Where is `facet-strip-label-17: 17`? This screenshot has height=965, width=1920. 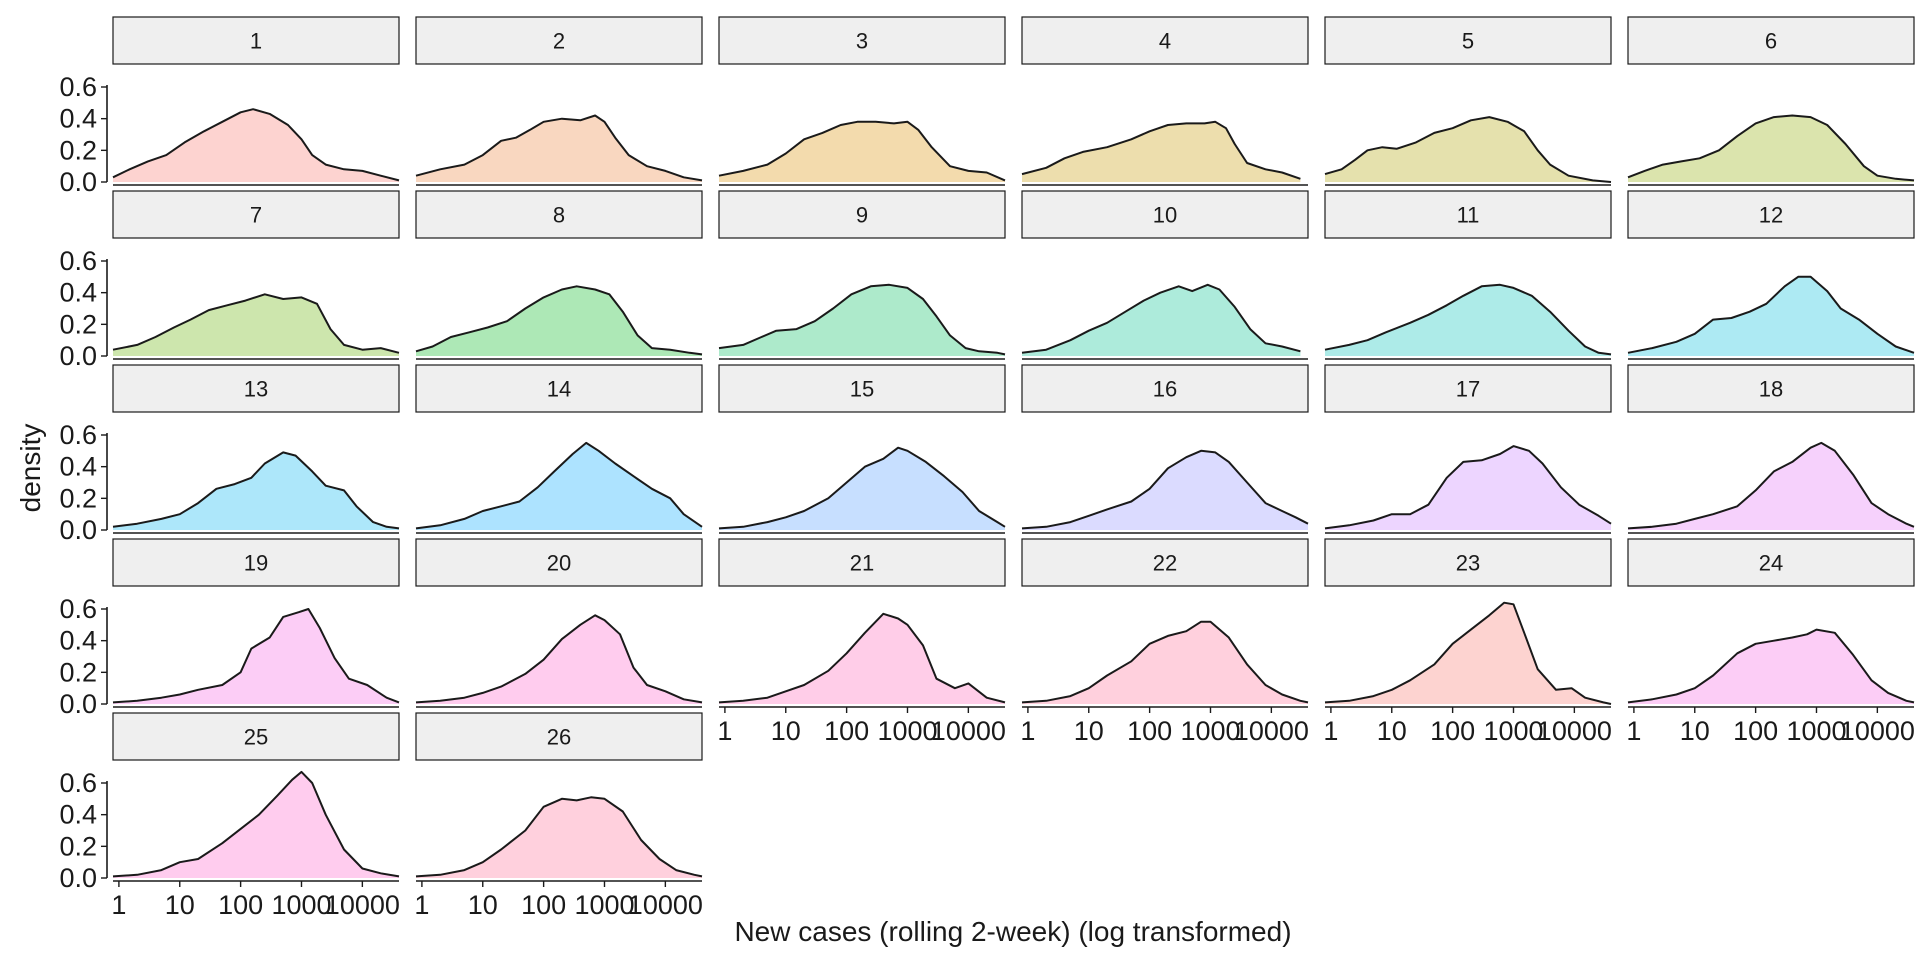
facet-strip-label-17: 17 is located at coordinates (1468, 389).